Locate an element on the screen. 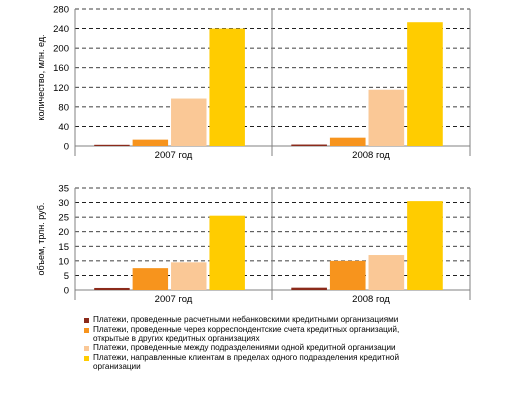 Image resolution: width=510 pixels, height=407 pixels. y-tick-label: 160 is located at coordinates (61, 68).